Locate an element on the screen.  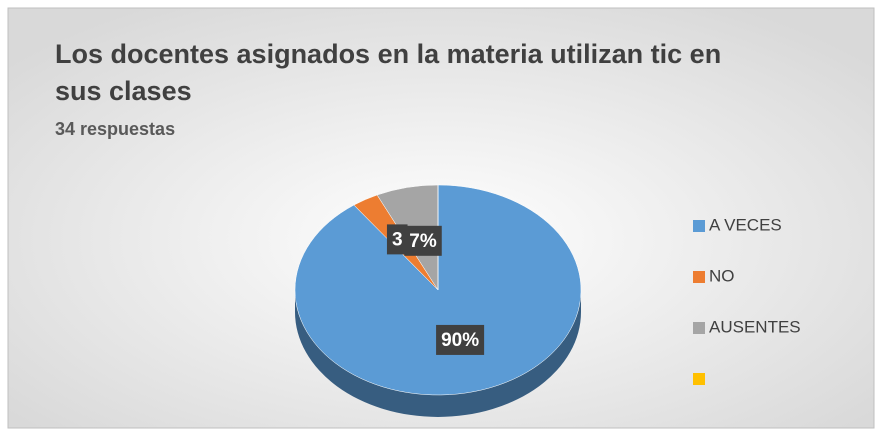
data-label: 7% is located at coordinates (423, 241).